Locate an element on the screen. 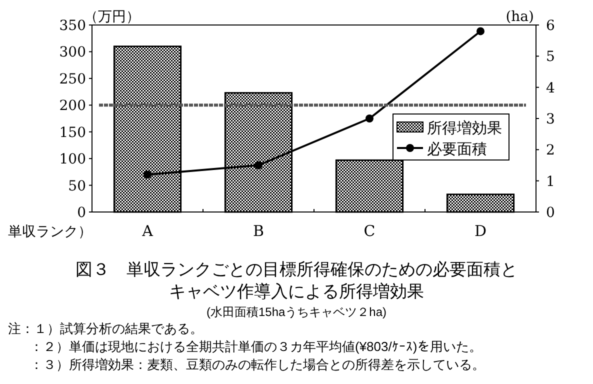  legend-label: 必要面積 is located at coordinates (457, 149).